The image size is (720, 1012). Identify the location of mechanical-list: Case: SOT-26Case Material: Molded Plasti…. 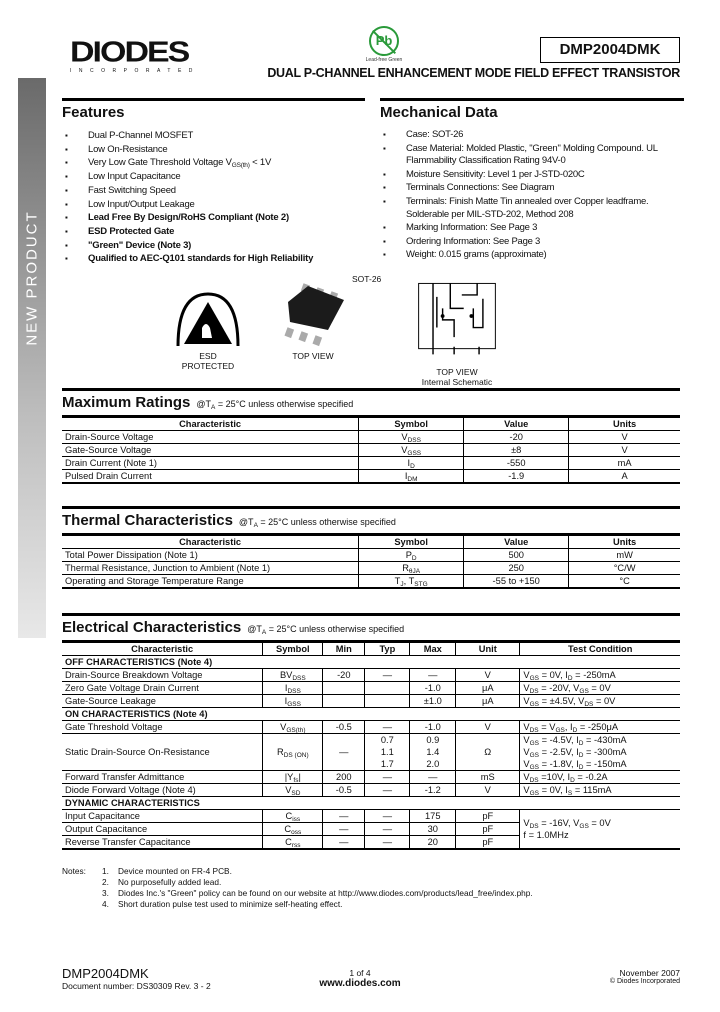
(532, 195).